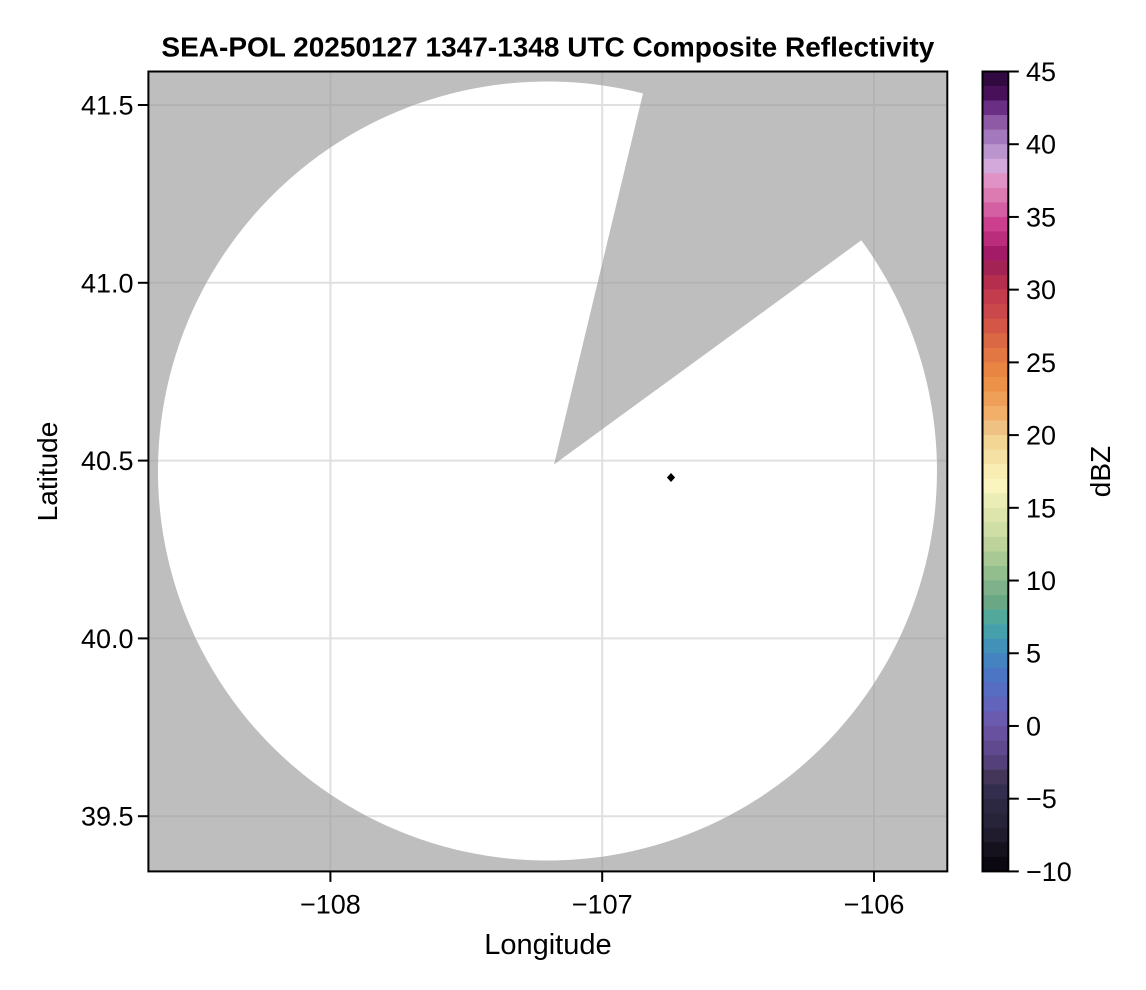 This screenshot has width=1146, height=990. Describe the element at coordinates (107, 283) in the screenshot. I see `svg-text: 41.0` at that location.